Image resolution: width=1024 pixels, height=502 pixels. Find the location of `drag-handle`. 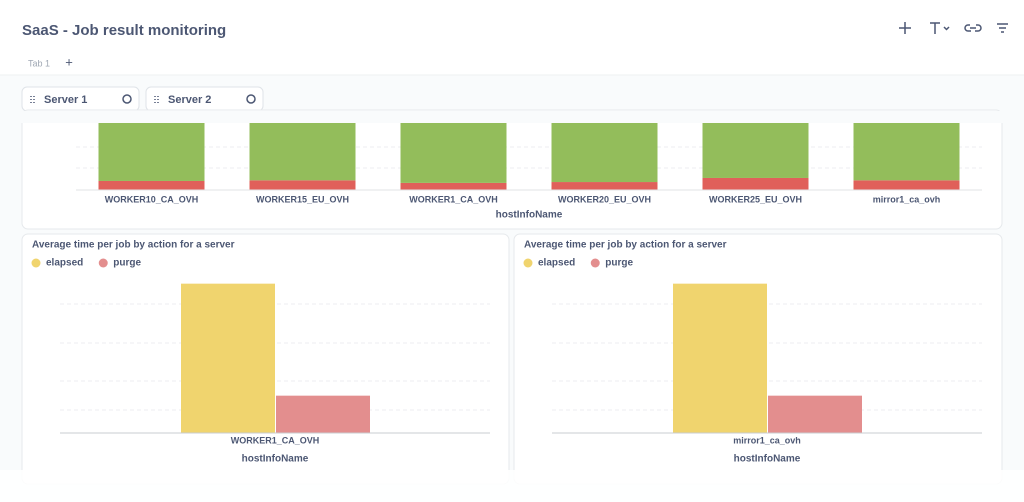

drag-handle is located at coordinates (94, 99).